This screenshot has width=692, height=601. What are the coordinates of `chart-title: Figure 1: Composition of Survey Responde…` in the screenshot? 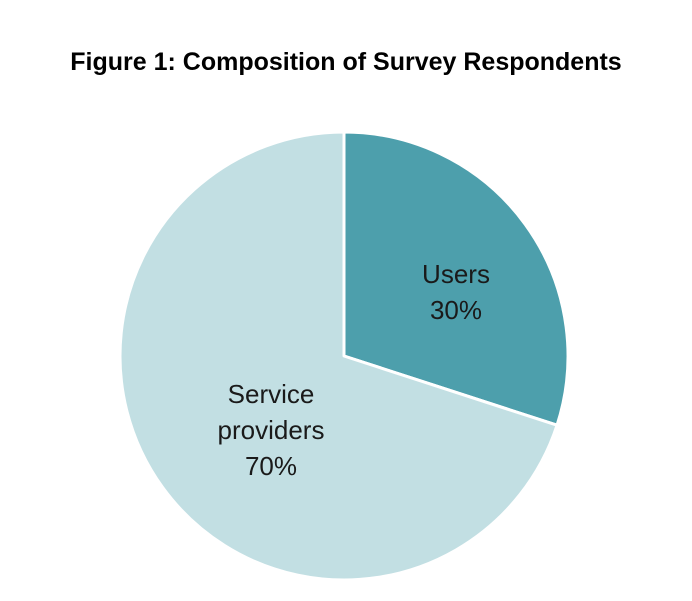 It's located at (346, 62).